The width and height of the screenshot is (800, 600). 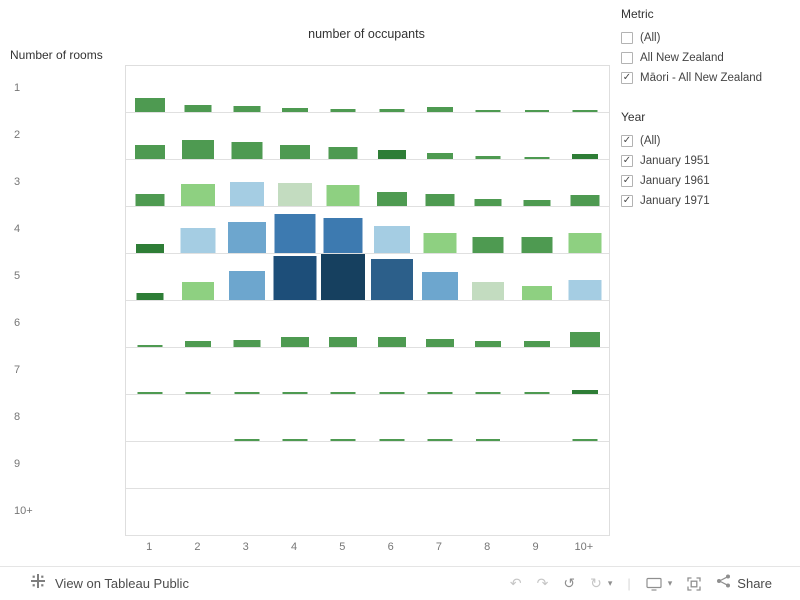 What do you see at coordinates (654, 584) in the screenshot?
I see `download-device-icon` at bounding box center [654, 584].